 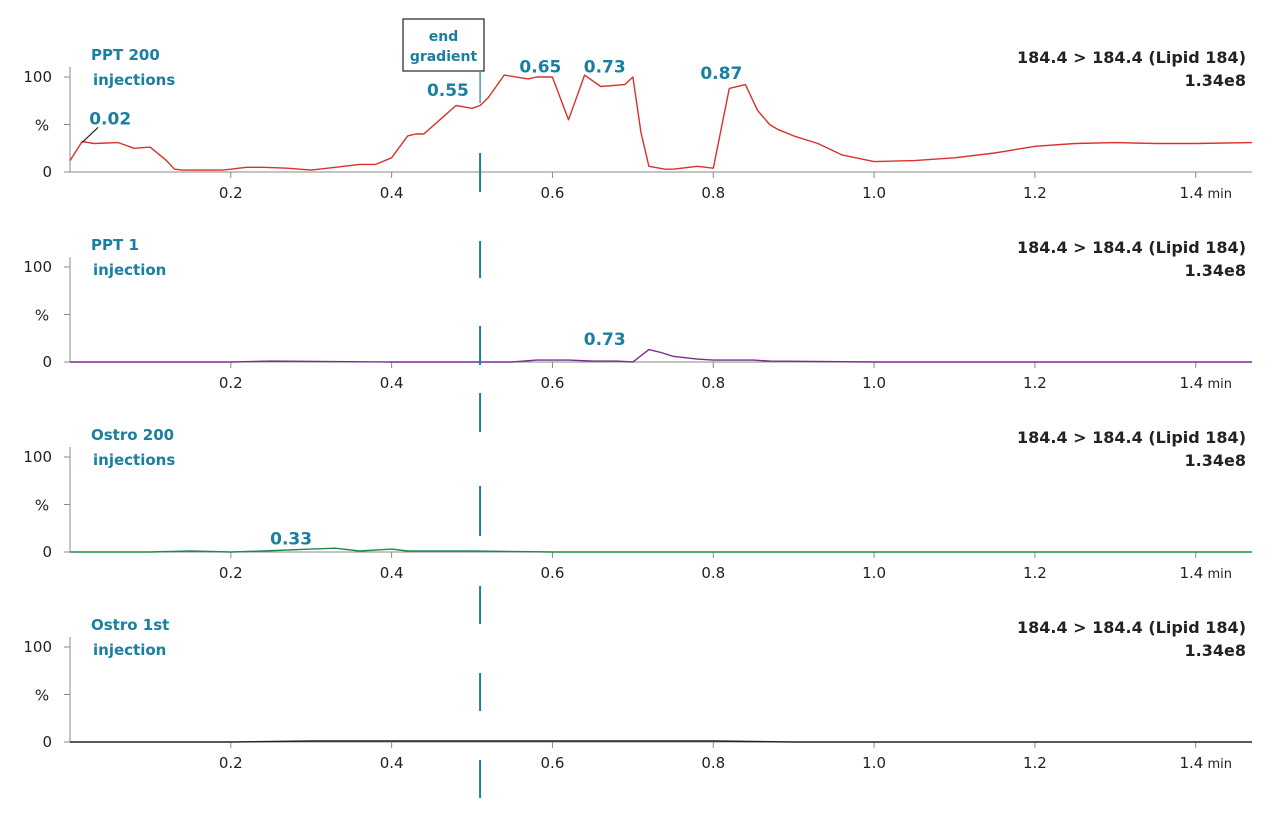 What do you see at coordinates (540, 67) in the screenshot?
I see `peak-label: 0.65` at bounding box center [540, 67].